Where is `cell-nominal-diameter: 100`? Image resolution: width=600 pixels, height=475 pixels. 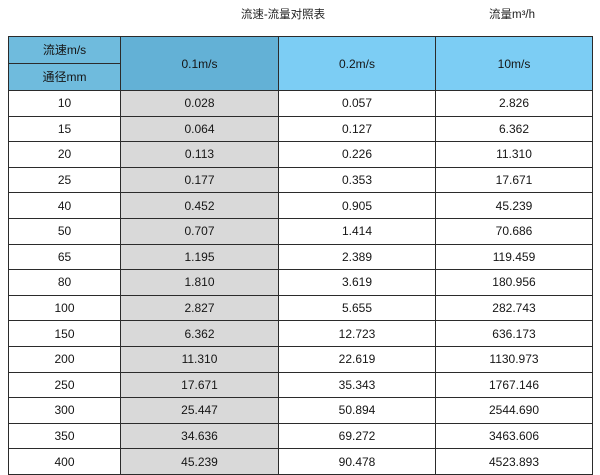
cell-nominal-diameter: 100 is located at coordinates (64, 308).